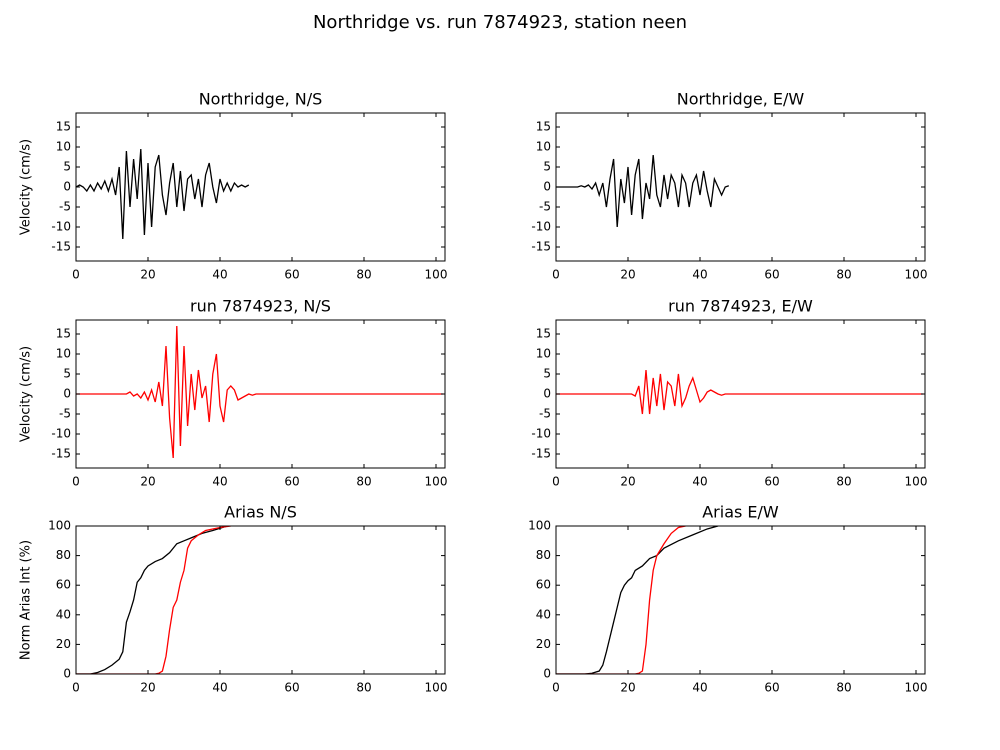 The image size is (1000, 750). I want to click on axes-title: Northridge, E/W, so click(741, 99).